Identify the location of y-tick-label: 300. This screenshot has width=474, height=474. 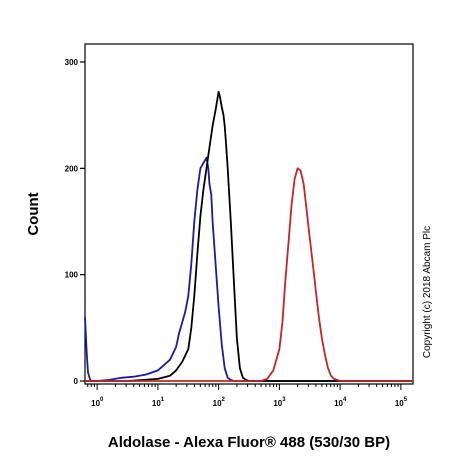
(72, 62).